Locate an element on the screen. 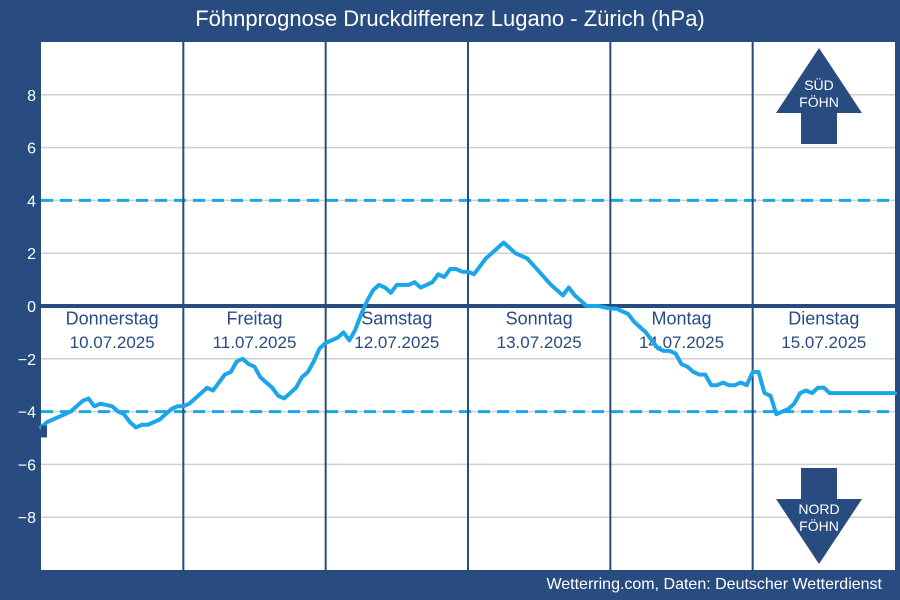 The image size is (900, 600). nord-foehn-label: NORD is located at coordinates (818, 509).